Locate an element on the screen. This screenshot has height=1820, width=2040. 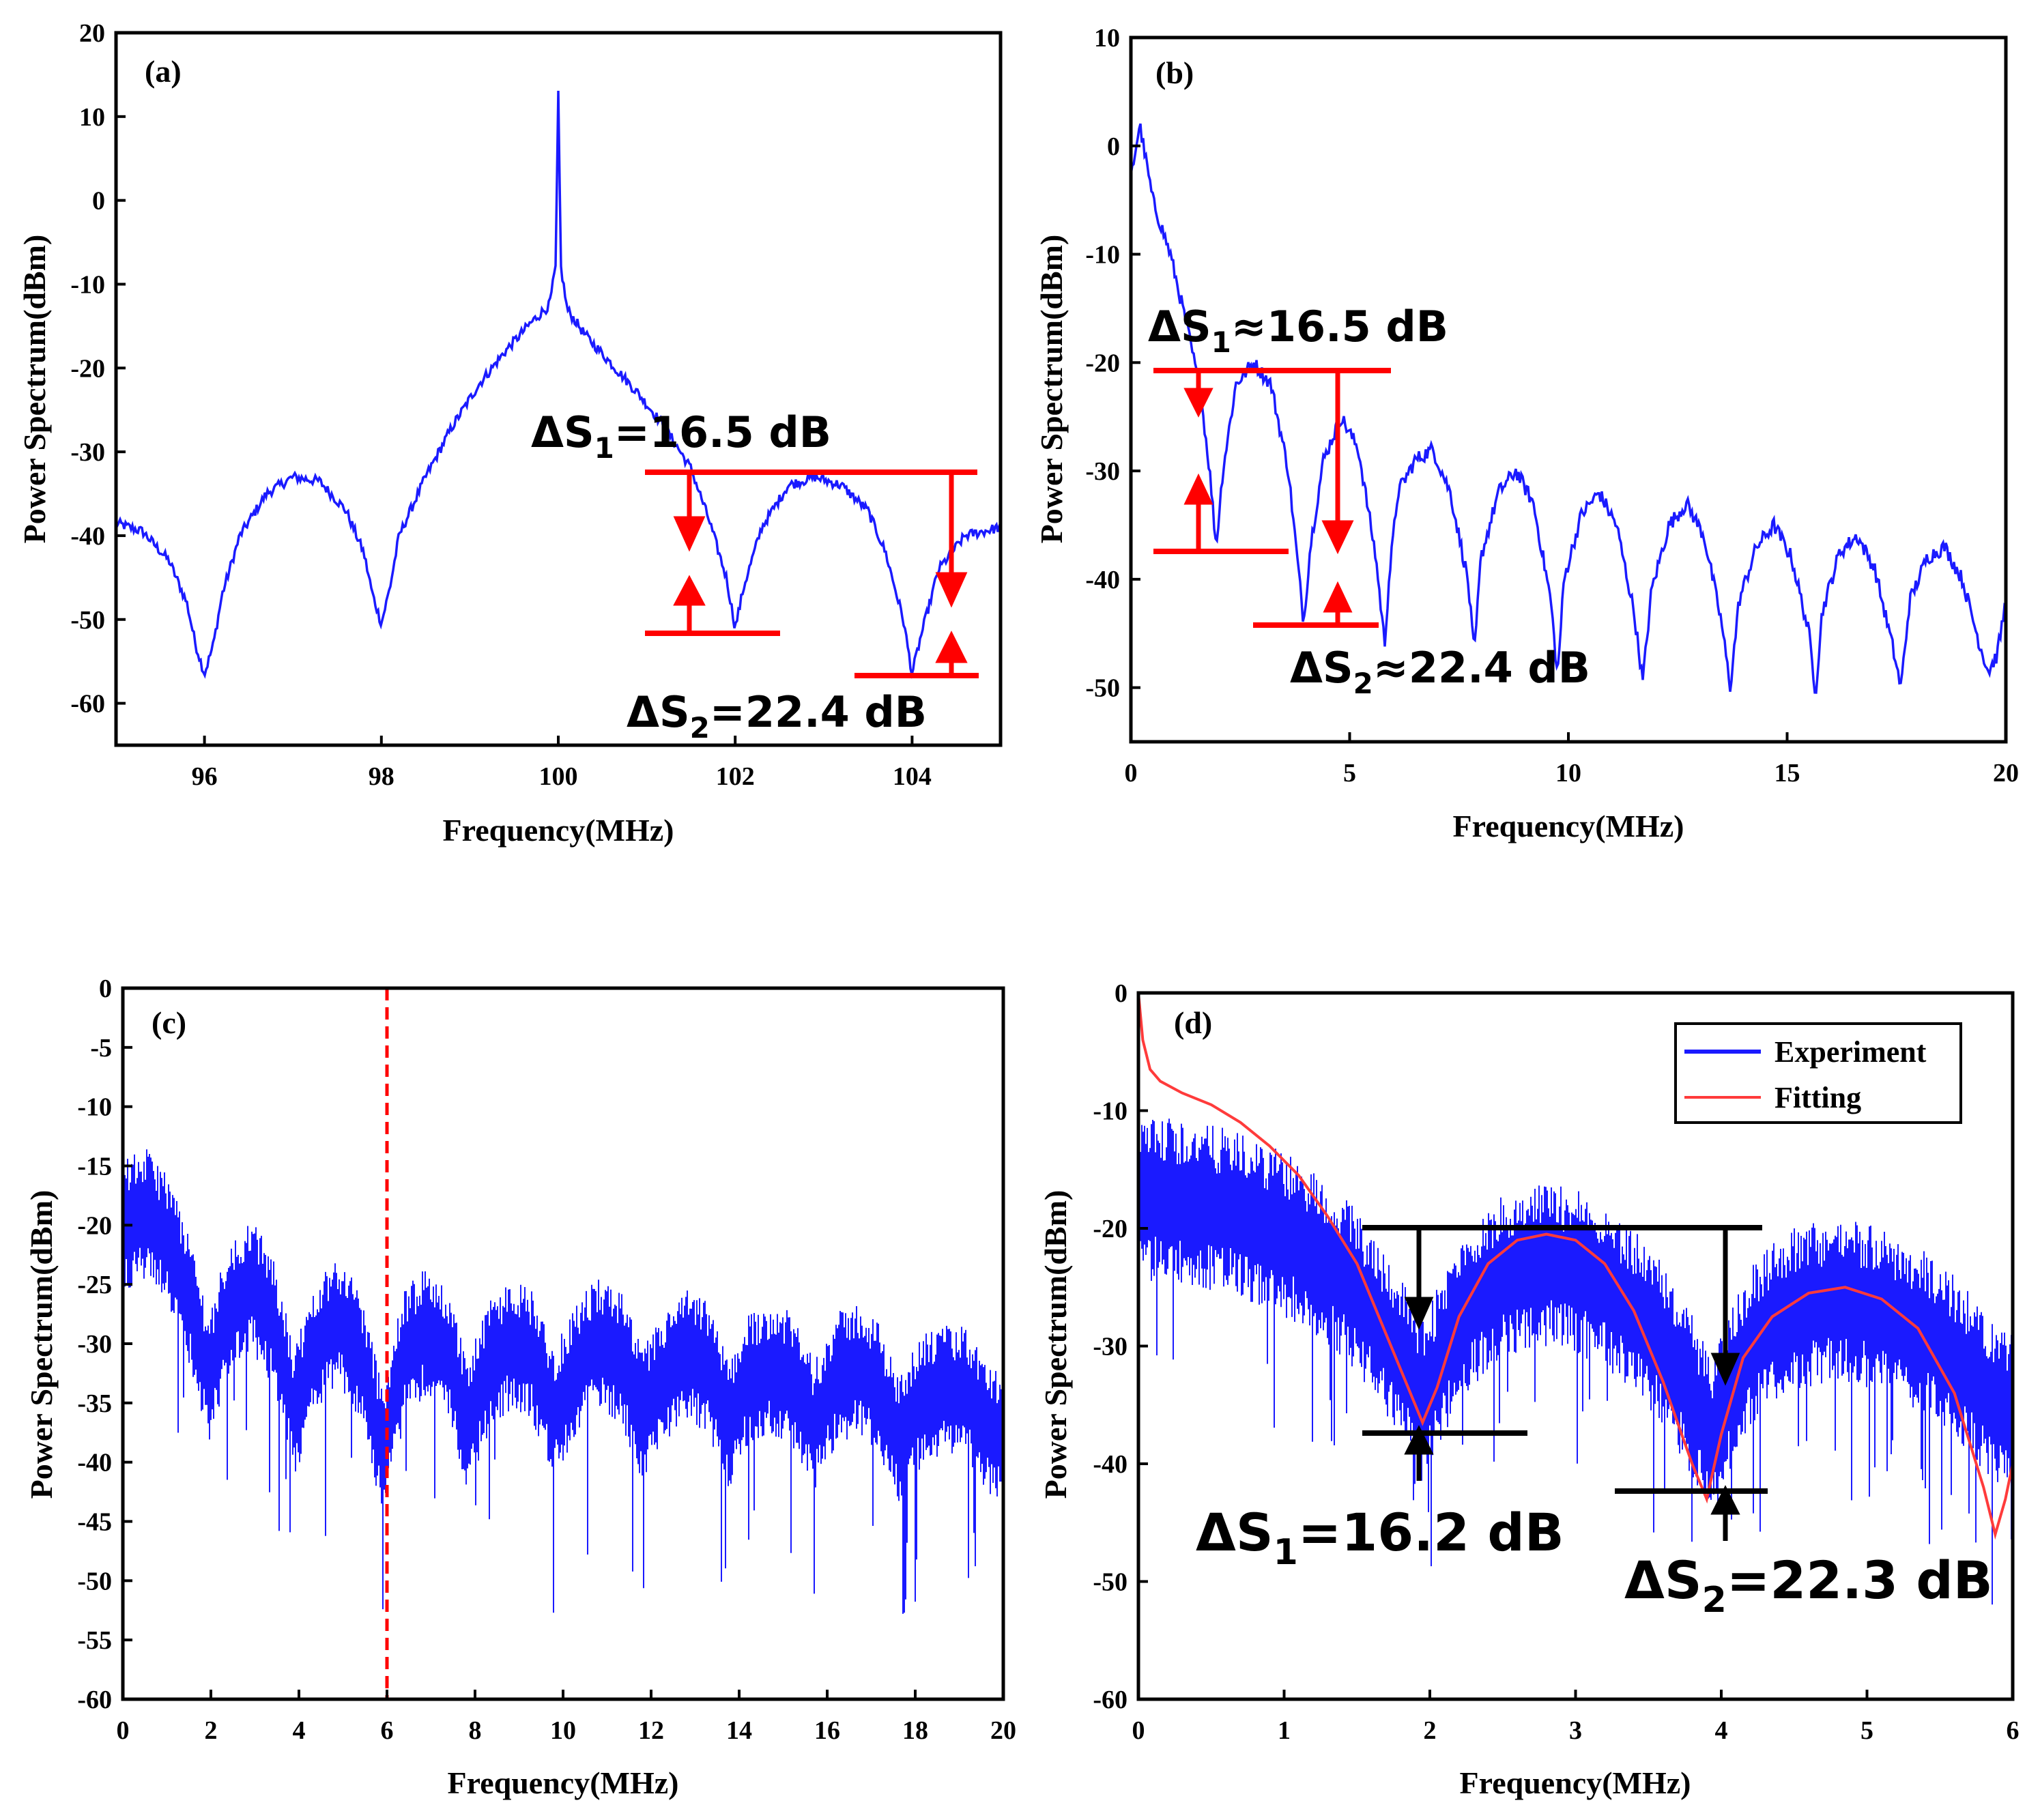
x-tick-label: 12 is located at coordinates (651, 1730).